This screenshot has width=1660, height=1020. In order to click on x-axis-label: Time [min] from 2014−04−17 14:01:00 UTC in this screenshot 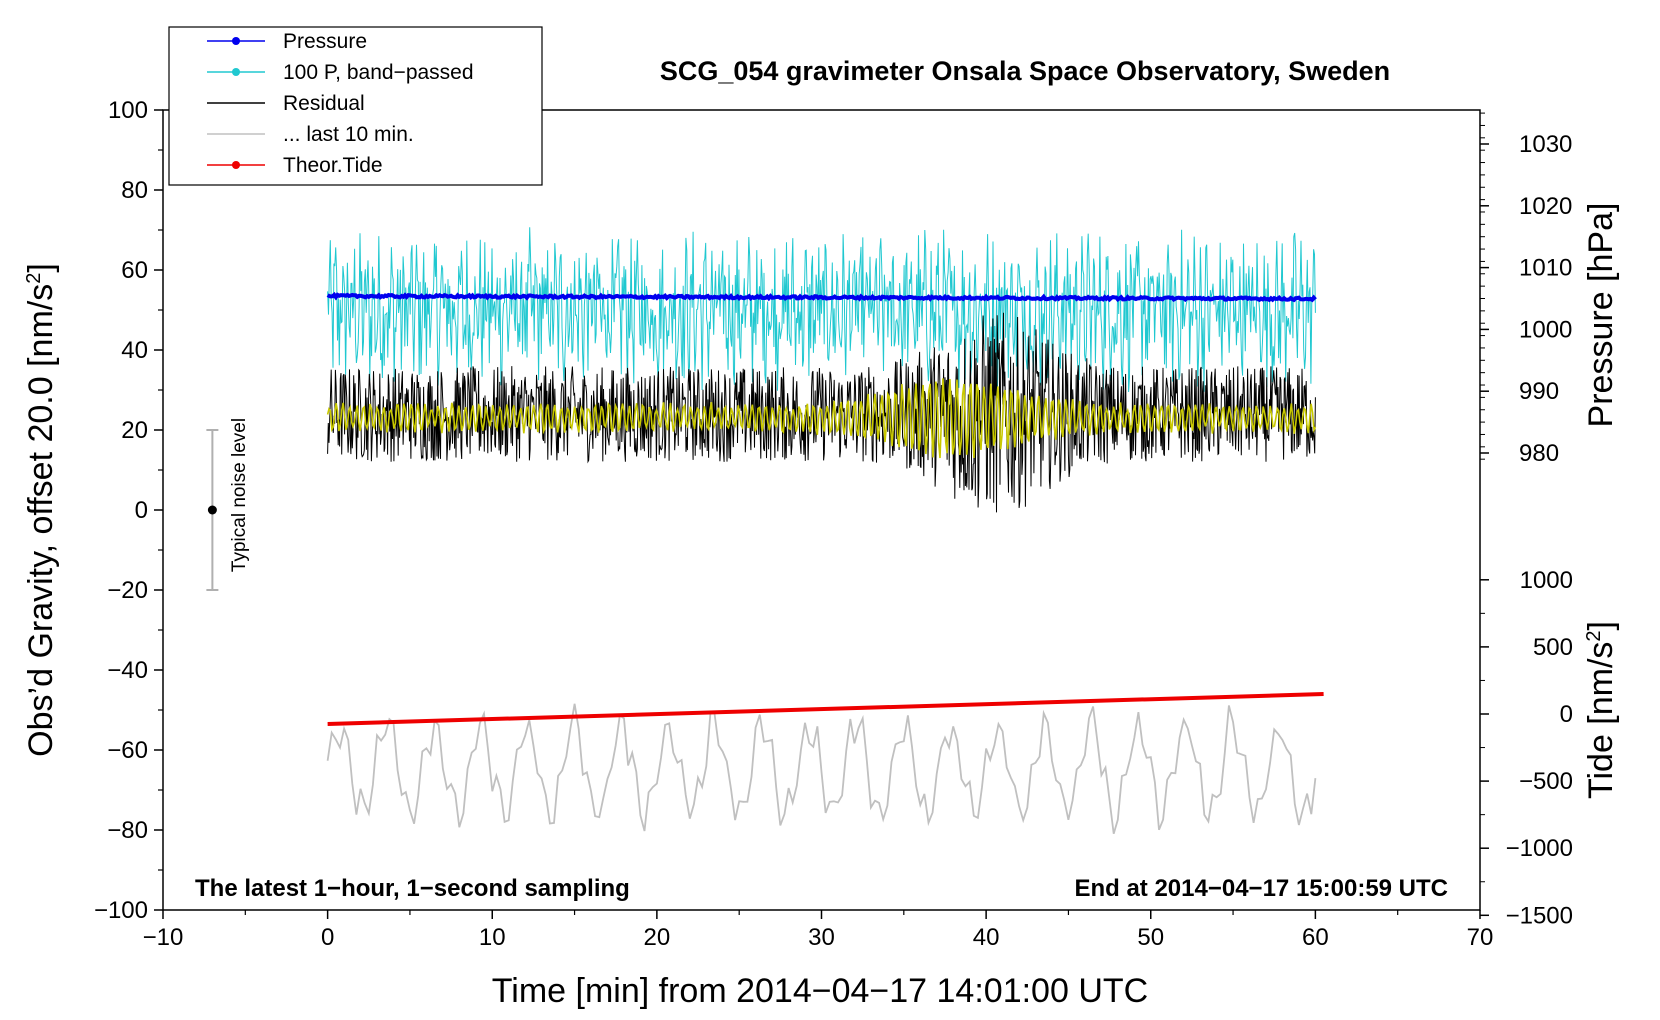, I will do `click(820, 991)`.